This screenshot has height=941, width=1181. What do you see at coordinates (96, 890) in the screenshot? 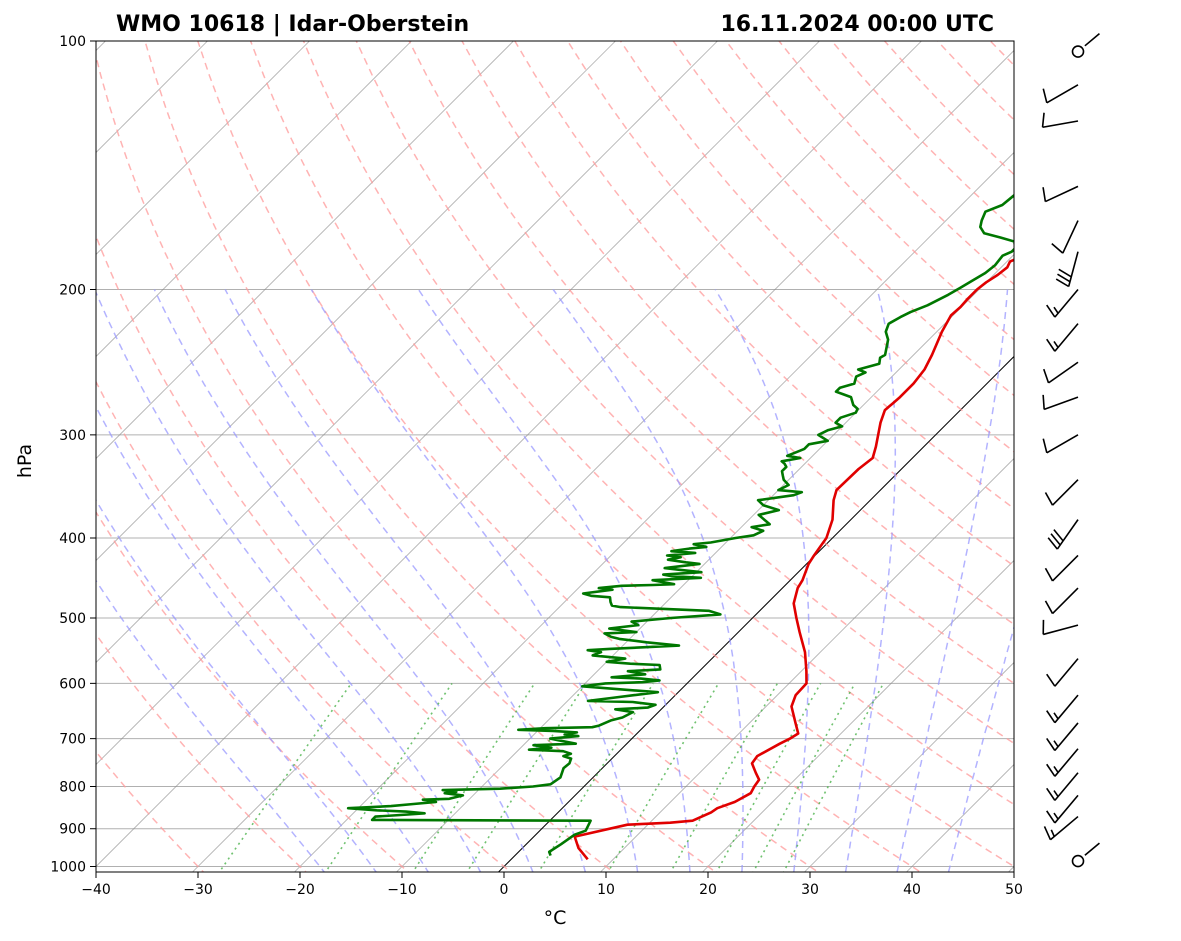
I see `x-tick-label: −40` at bounding box center [96, 890].